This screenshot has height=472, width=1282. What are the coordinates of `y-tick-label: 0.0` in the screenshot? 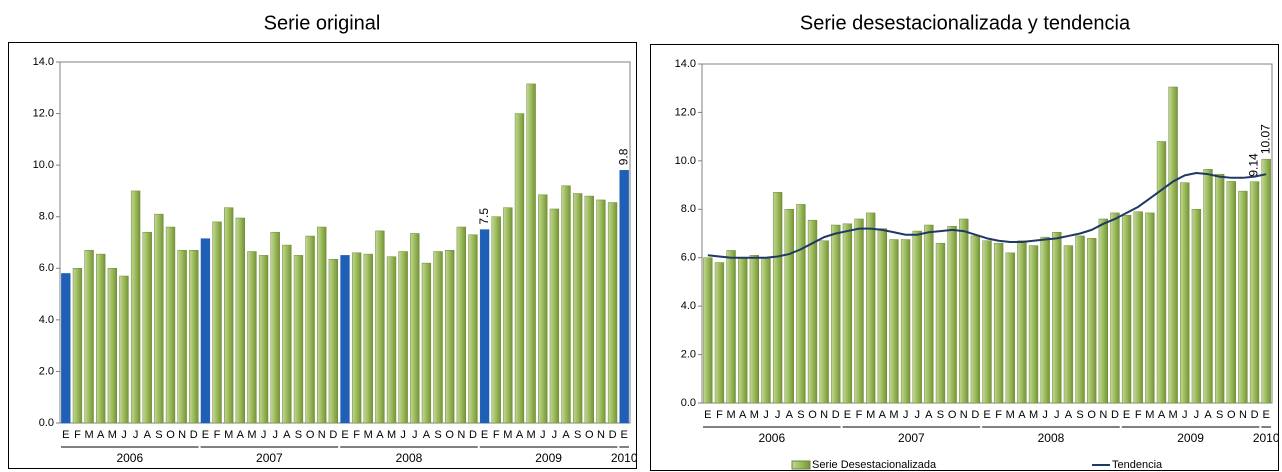 It's located at (46, 423).